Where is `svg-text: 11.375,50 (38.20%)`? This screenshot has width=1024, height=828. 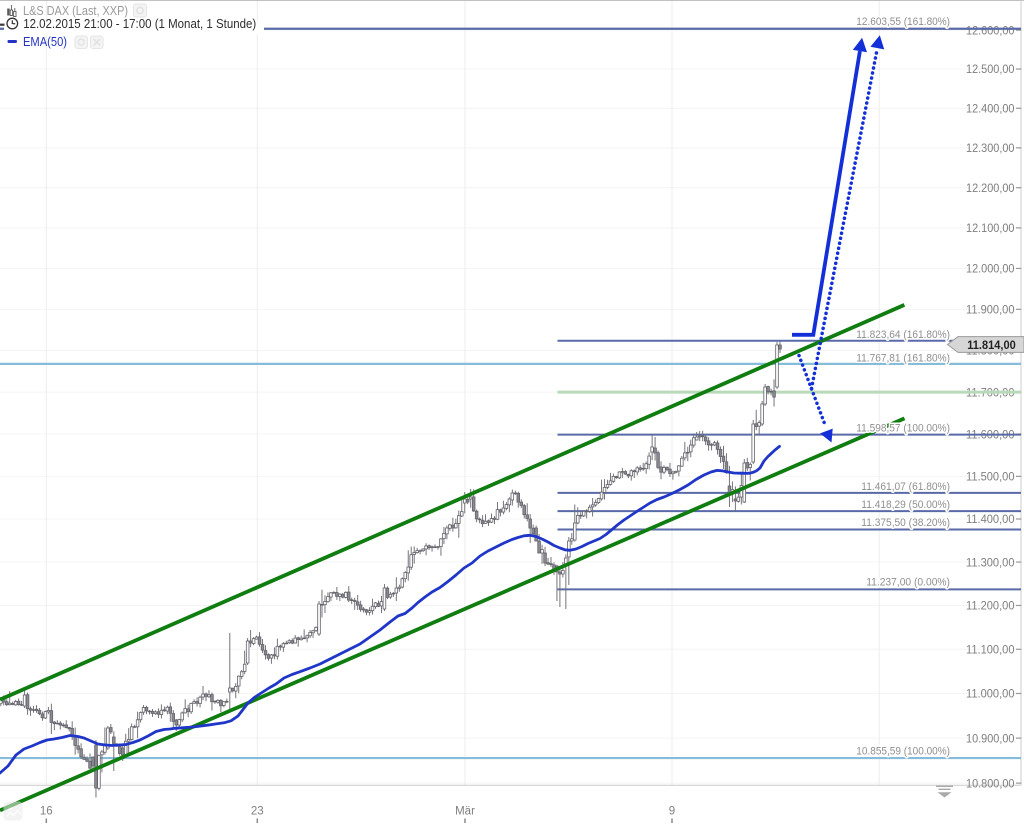
svg-text: 11.375,50 (38.20%) is located at coordinates (905, 523).